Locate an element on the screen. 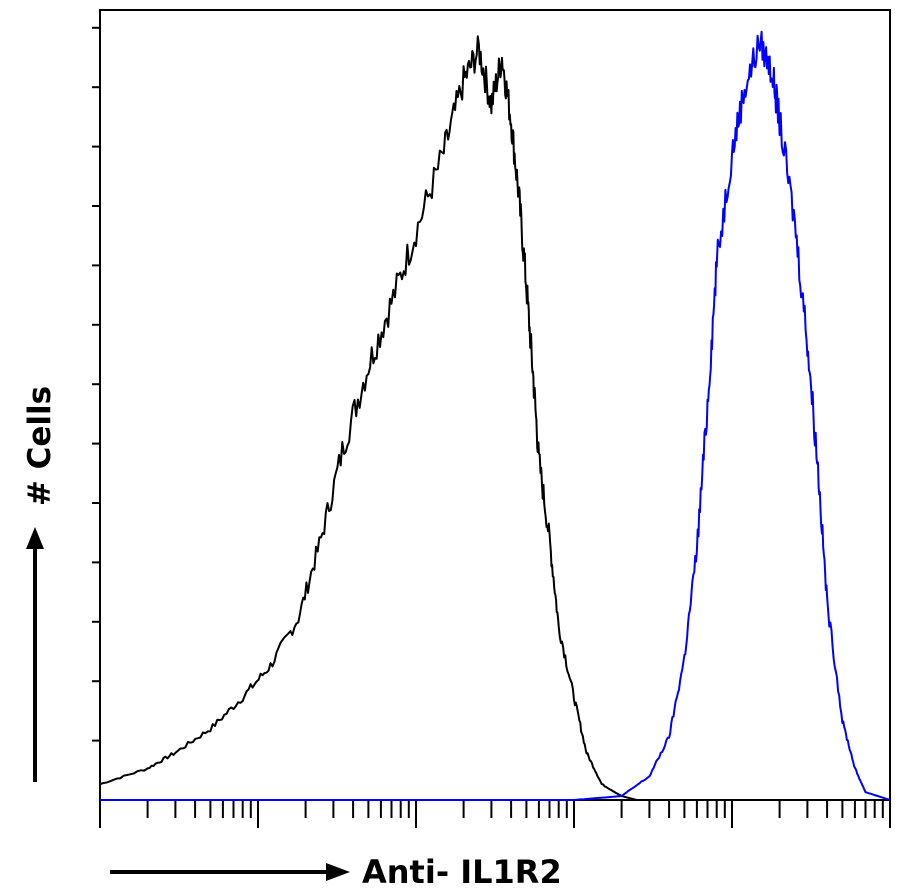 The height and width of the screenshot is (889, 899). y-axis-arrow-head is located at coordinates (35, 538).